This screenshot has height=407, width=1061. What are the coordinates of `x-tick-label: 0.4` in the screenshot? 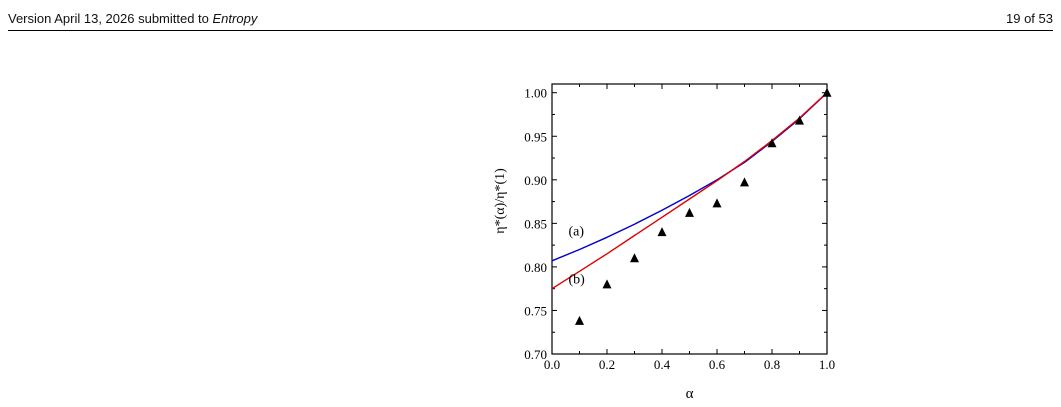 It's located at (662, 364).